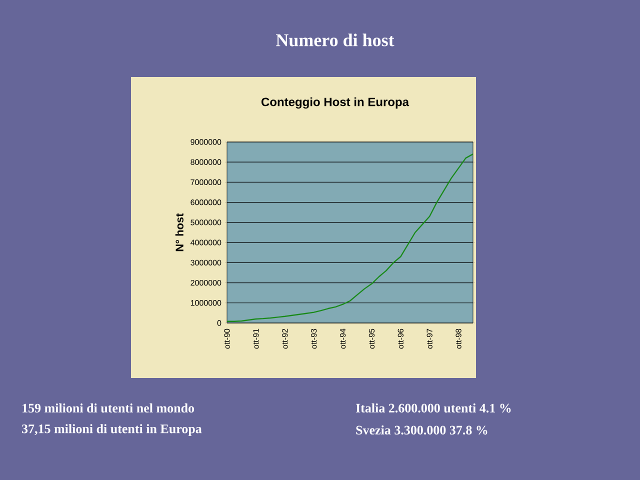 This screenshot has width=640, height=480. Describe the element at coordinates (227, 338) in the screenshot. I see `x-tick-label: ott-90` at that location.